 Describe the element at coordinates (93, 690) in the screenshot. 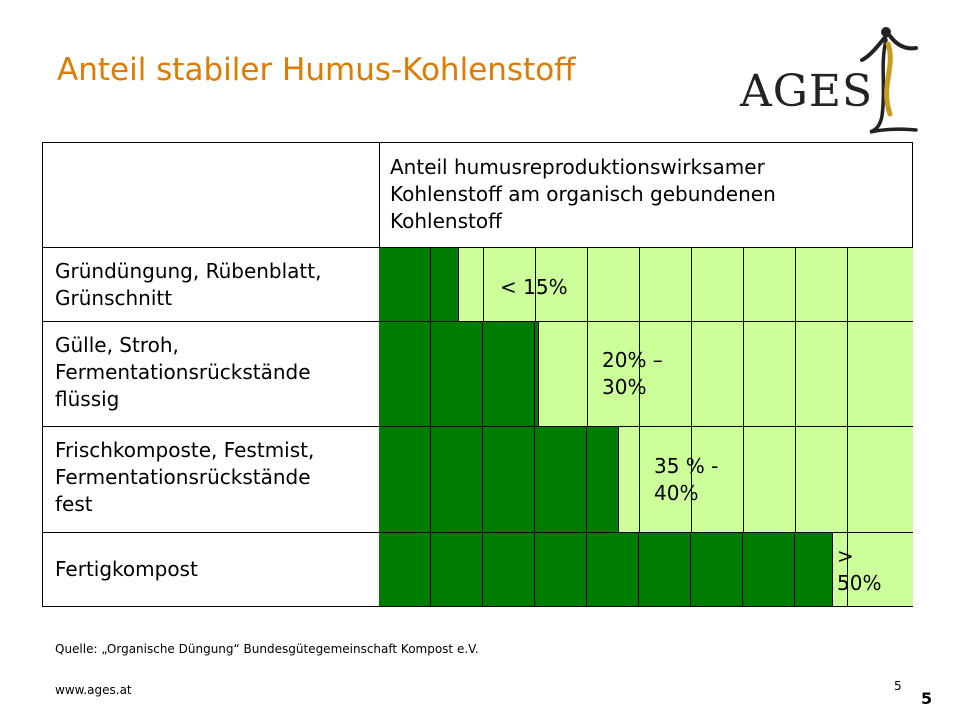

I see `footer-url: www.ages.at` at that location.